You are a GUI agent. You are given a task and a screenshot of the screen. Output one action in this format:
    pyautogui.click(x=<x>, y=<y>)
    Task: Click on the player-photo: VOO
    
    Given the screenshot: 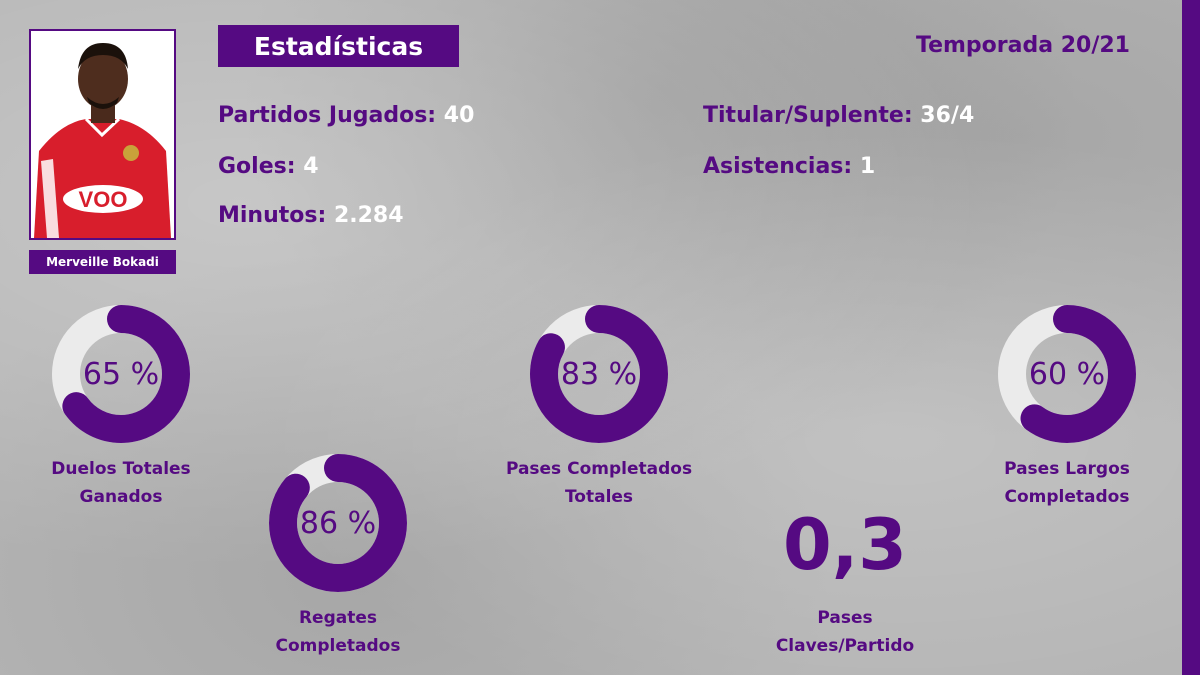 What is the action you would take?
    pyautogui.click(x=102, y=134)
    